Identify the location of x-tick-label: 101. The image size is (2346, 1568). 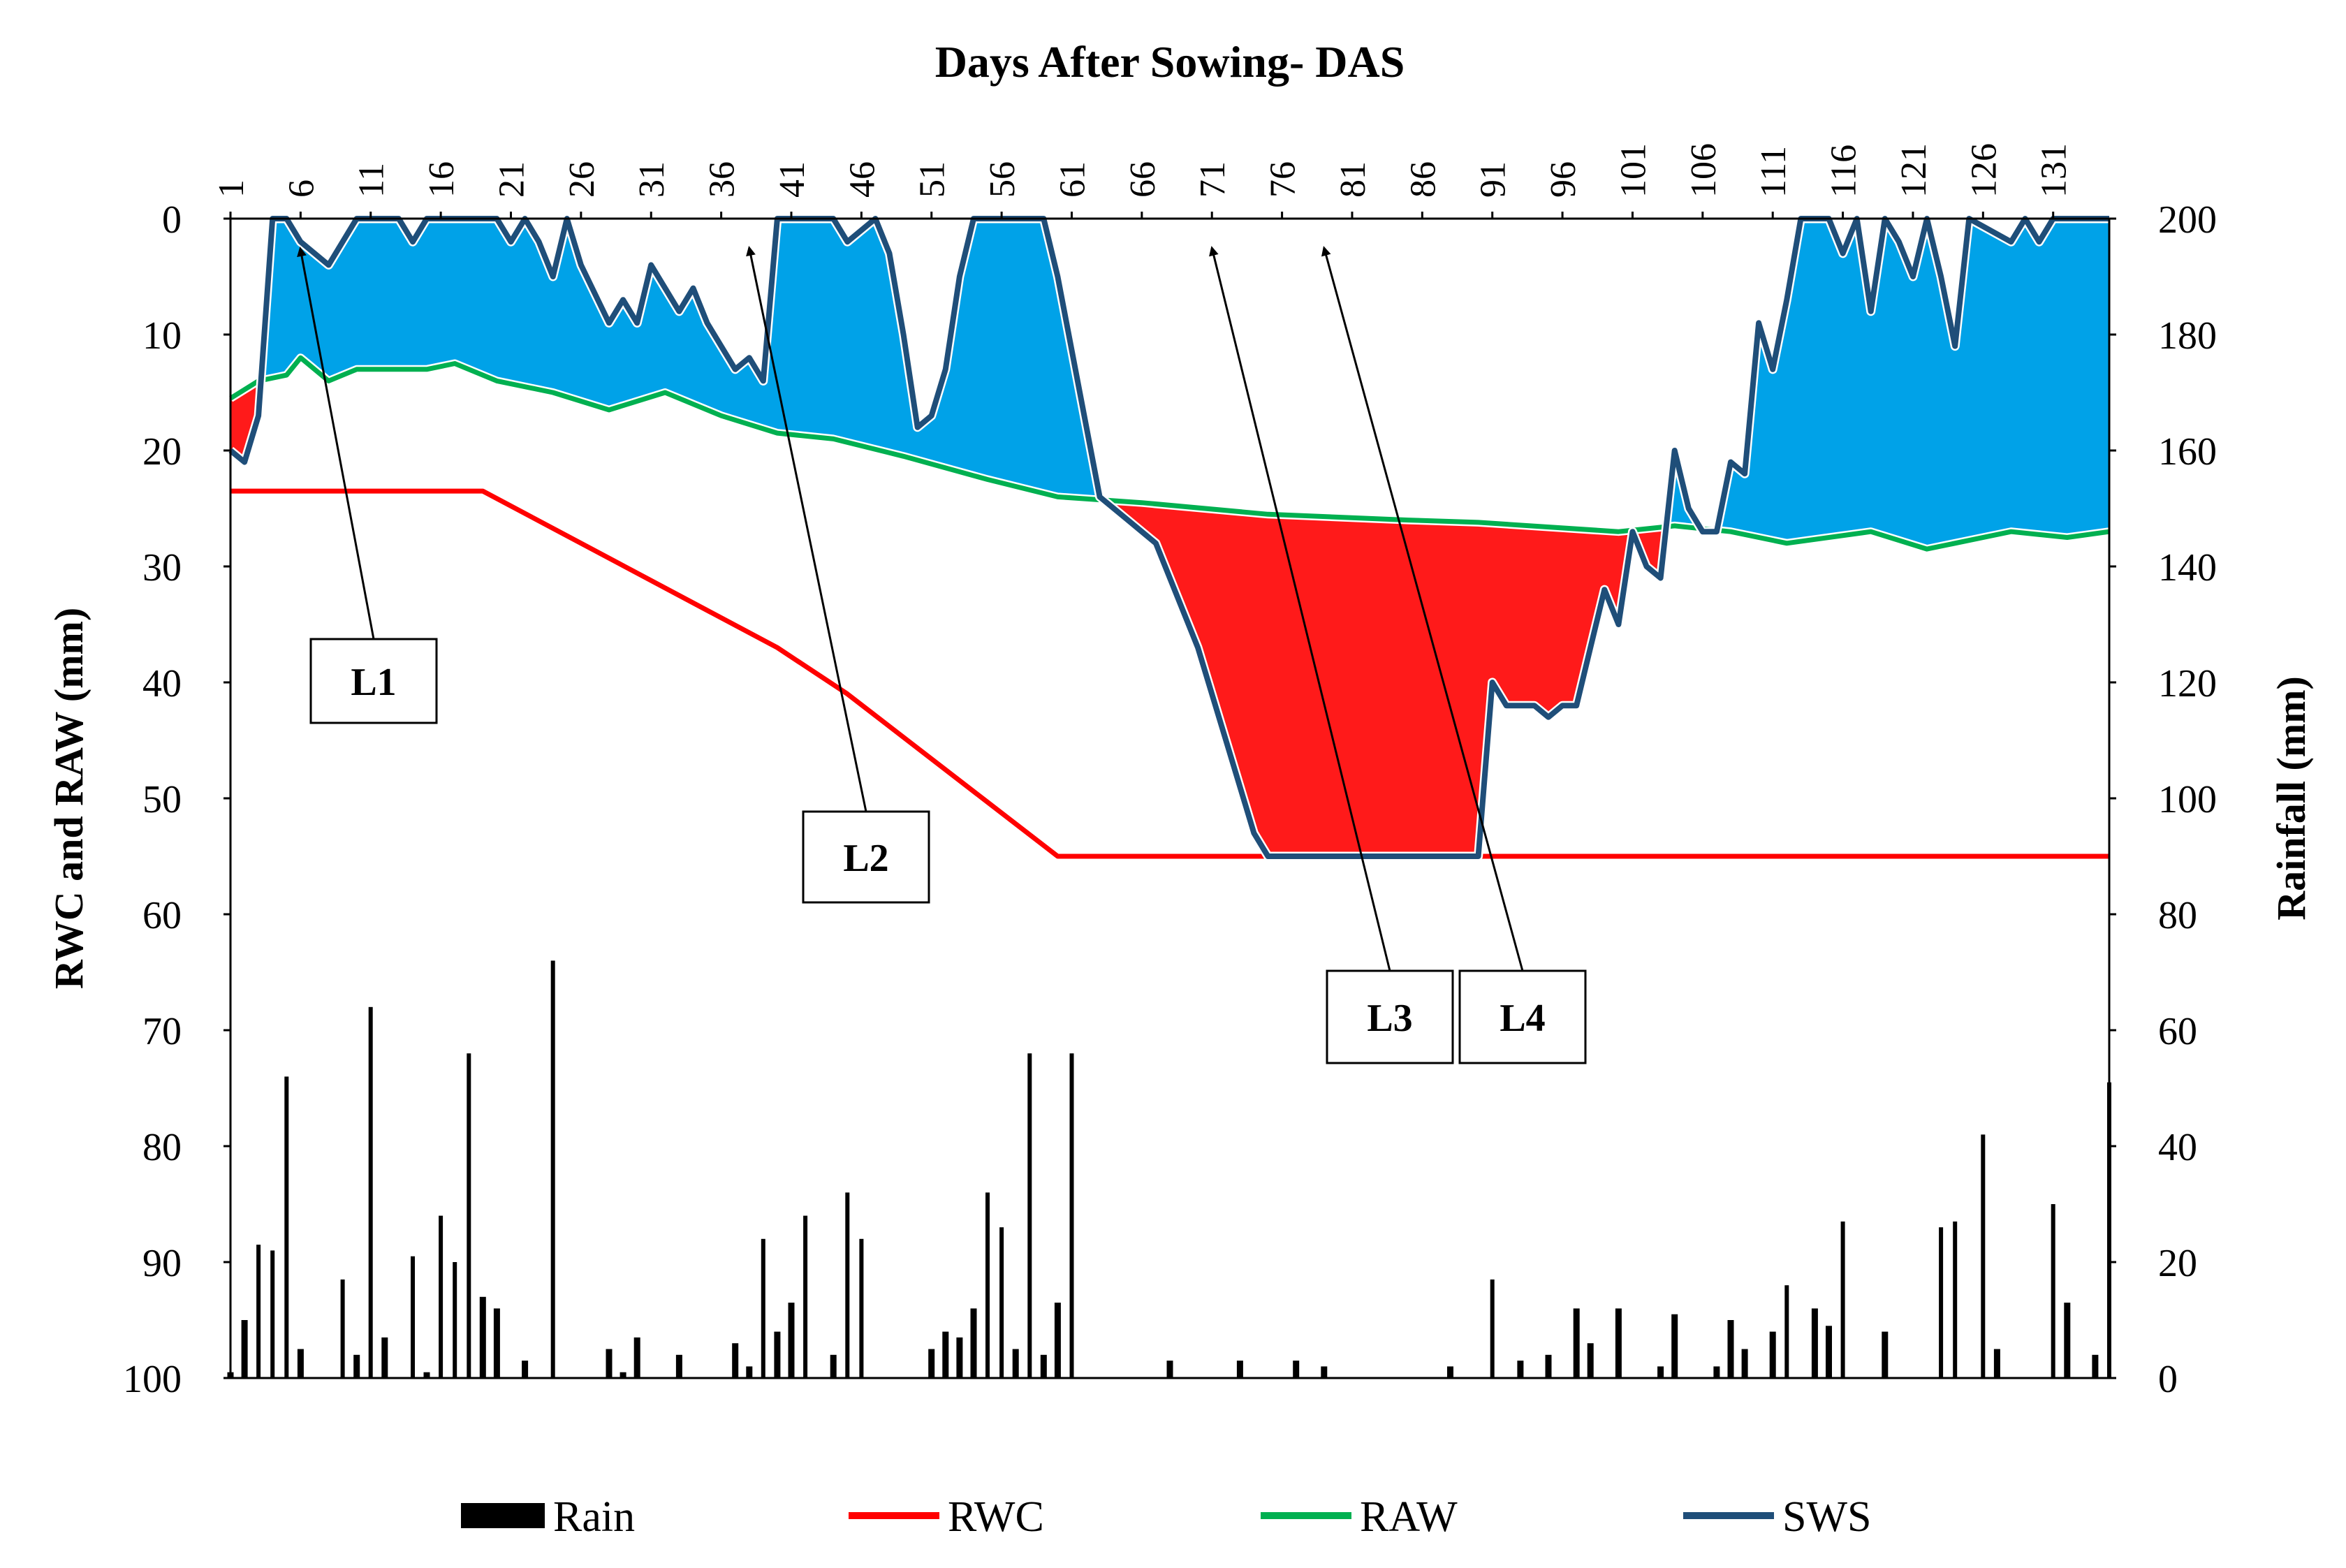
(1634, 171).